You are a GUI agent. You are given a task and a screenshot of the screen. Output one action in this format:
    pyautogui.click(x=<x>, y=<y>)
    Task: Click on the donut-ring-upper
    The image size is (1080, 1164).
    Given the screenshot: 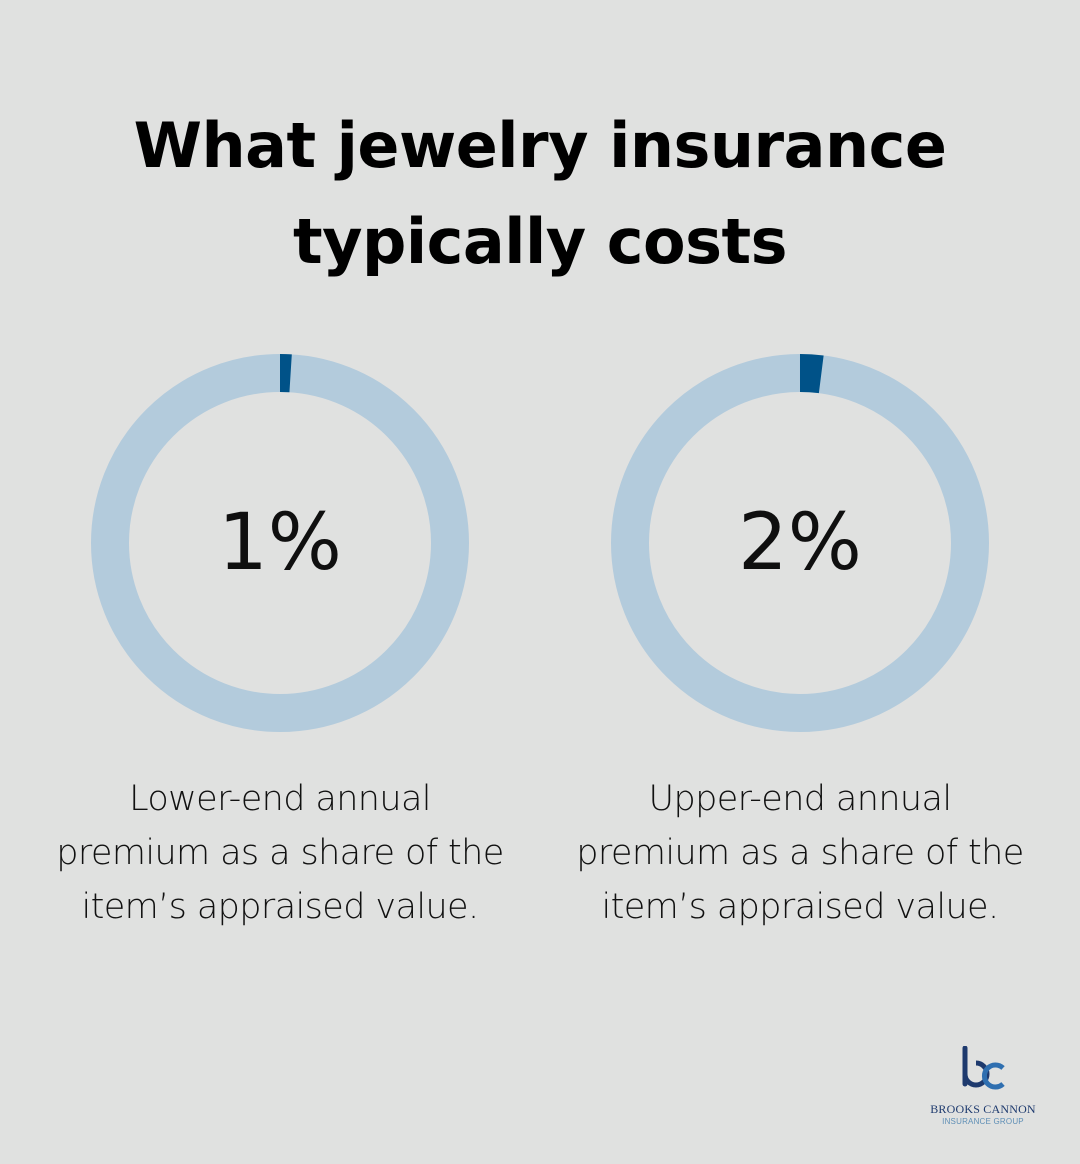 What is the action you would take?
    pyautogui.click(x=800, y=543)
    